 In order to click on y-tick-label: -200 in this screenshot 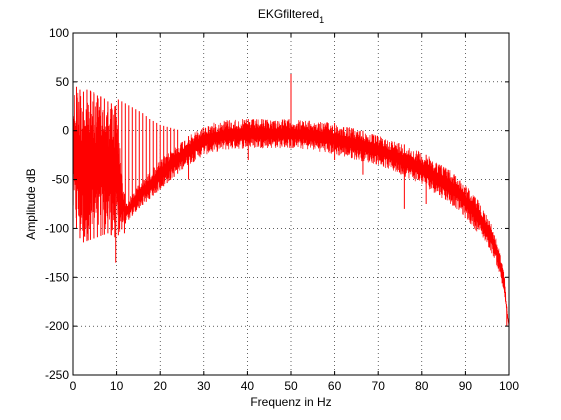, I will do `click(57, 326)`.